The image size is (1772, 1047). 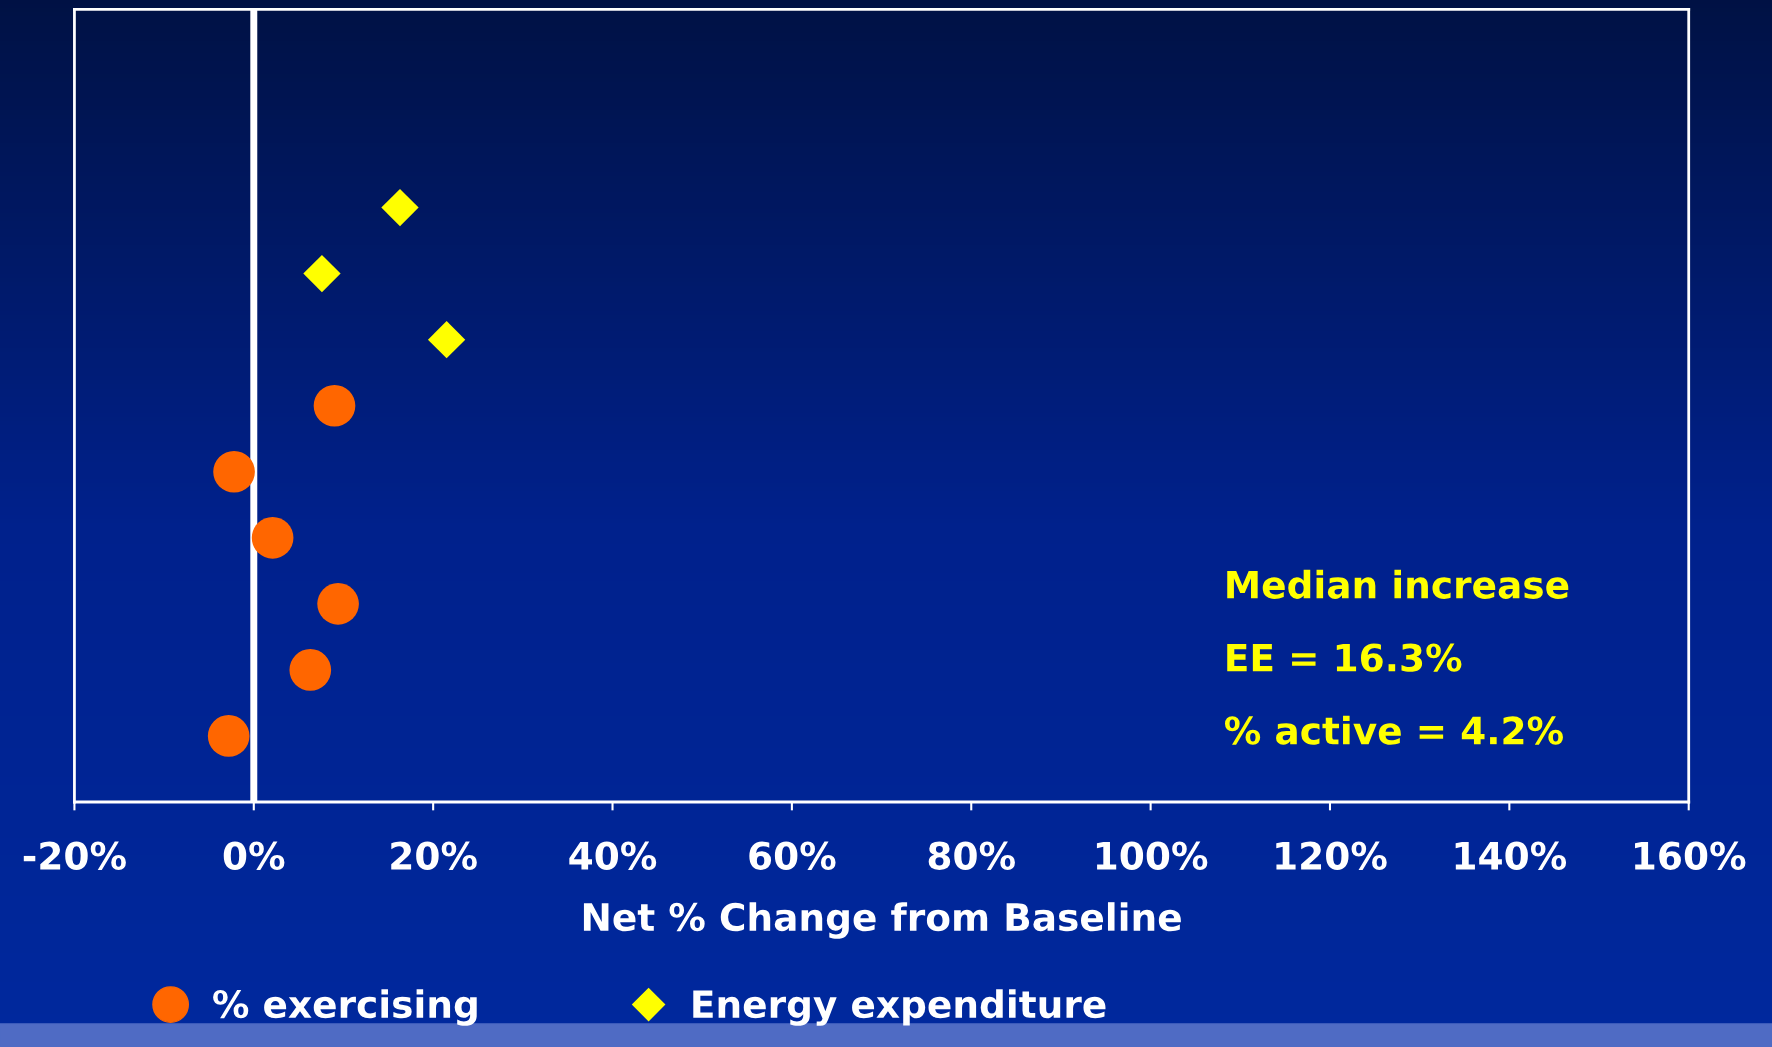 What do you see at coordinates (1344, 657) in the screenshot?
I see `annotation: EE = 16.3%` at bounding box center [1344, 657].